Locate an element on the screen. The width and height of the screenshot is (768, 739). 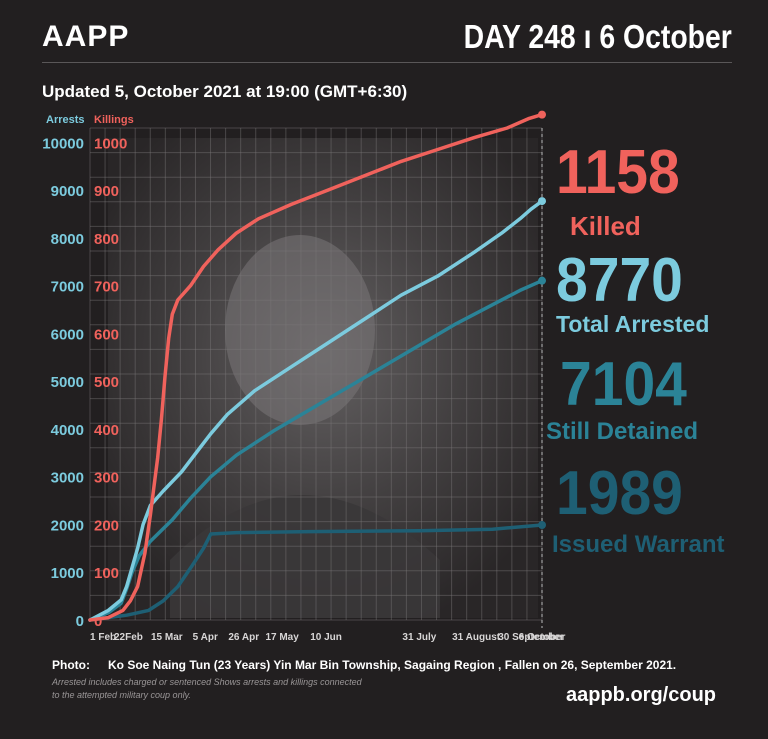
brand-logo-text: AAPP is located at coordinates (86, 36).